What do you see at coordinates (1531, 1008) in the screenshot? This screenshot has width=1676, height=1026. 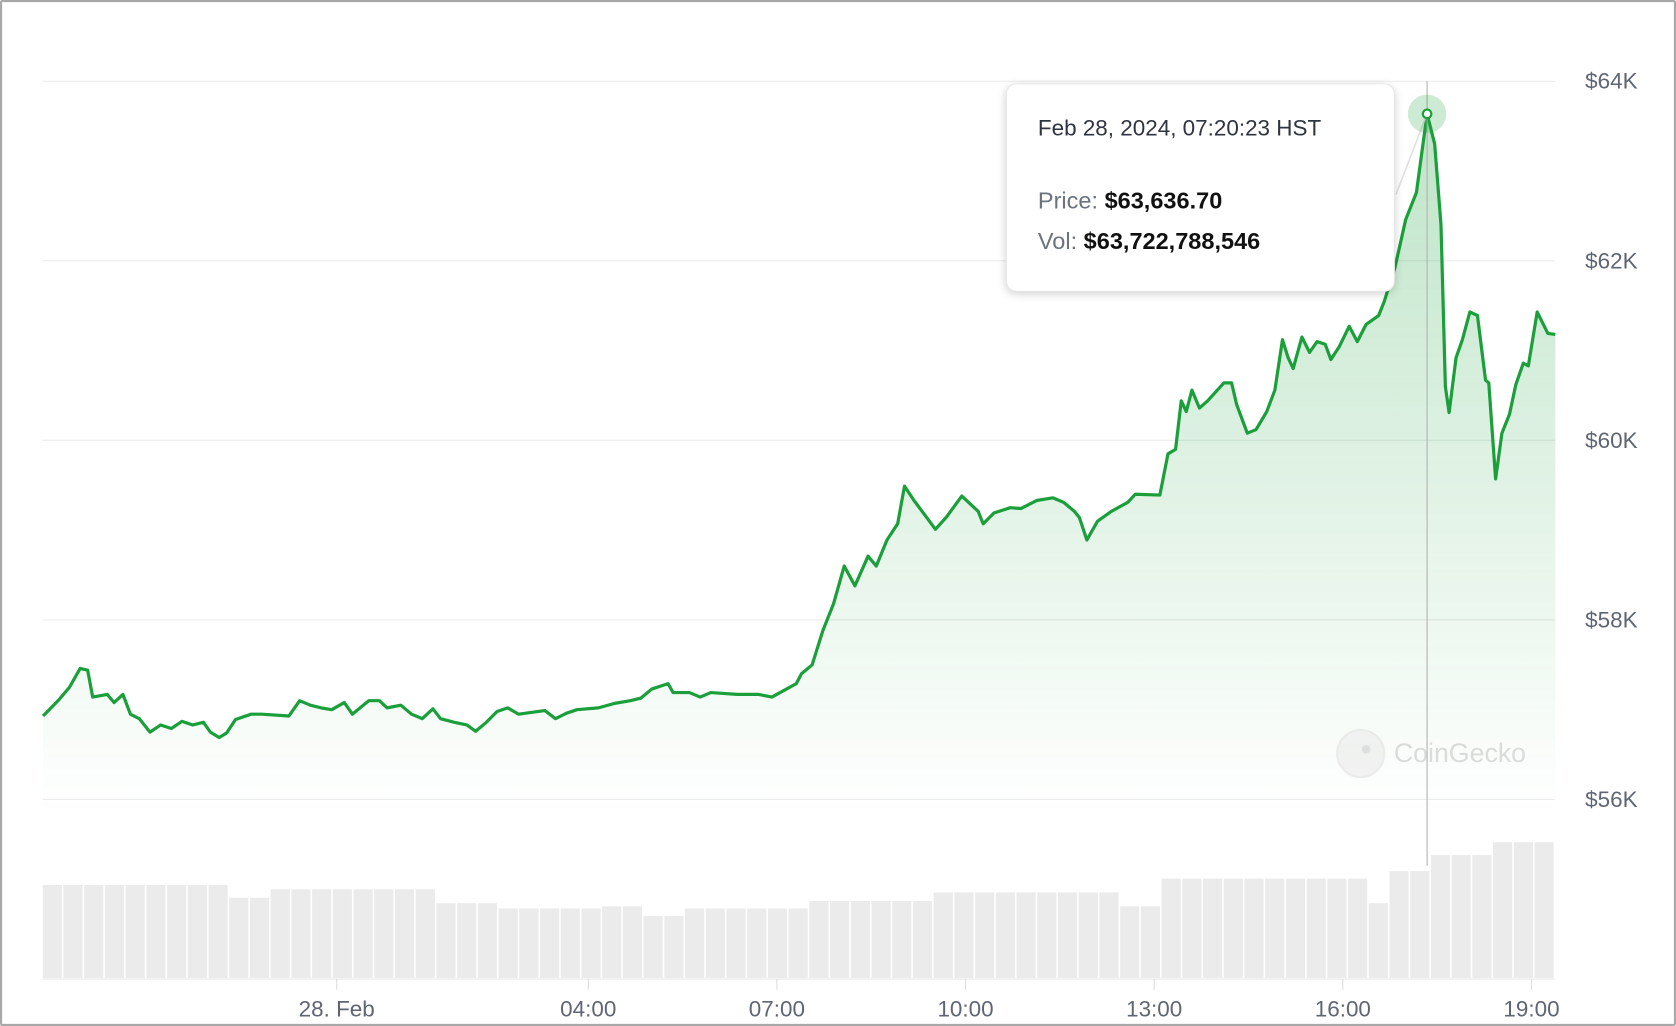 I see `x-tick-label: 19:00` at bounding box center [1531, 1008].